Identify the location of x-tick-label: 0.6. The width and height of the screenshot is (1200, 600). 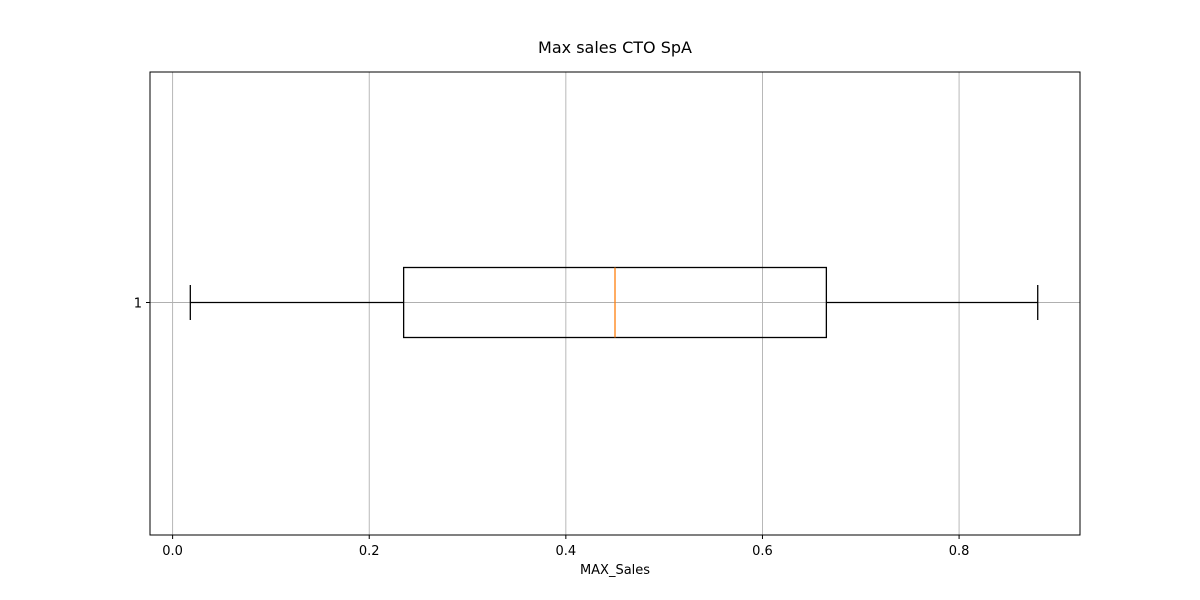
(762, 551).